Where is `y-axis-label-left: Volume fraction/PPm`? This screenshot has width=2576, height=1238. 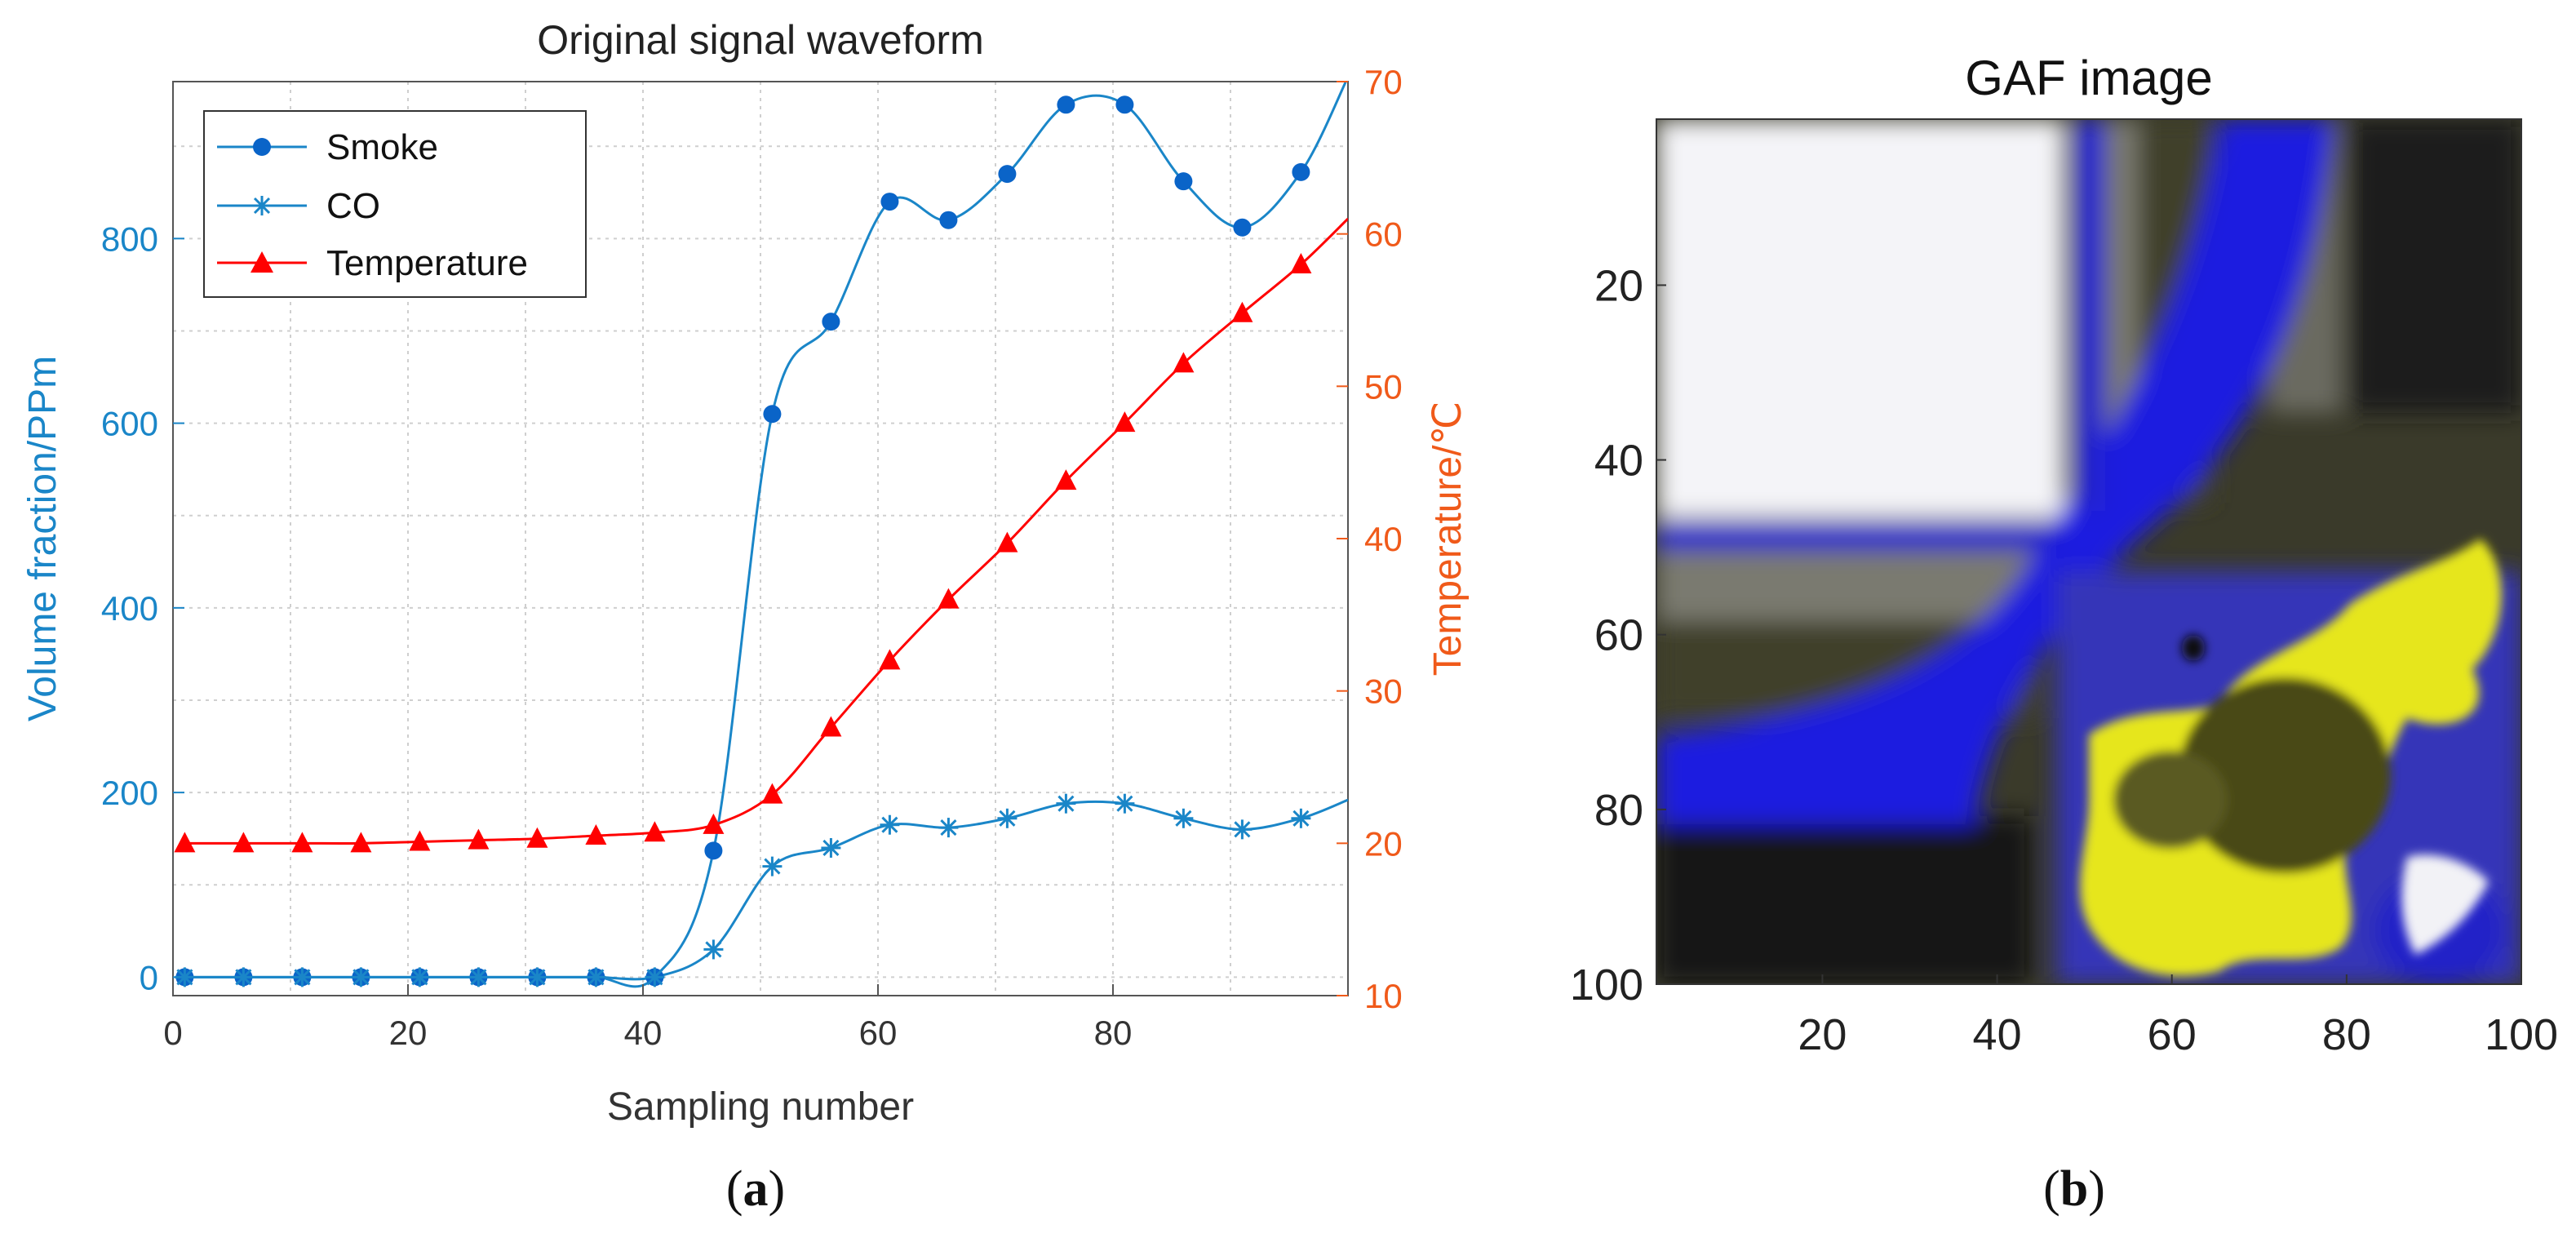
y-axis-label-left: Volume fraction/PPm is located at coordinates (42, 538).